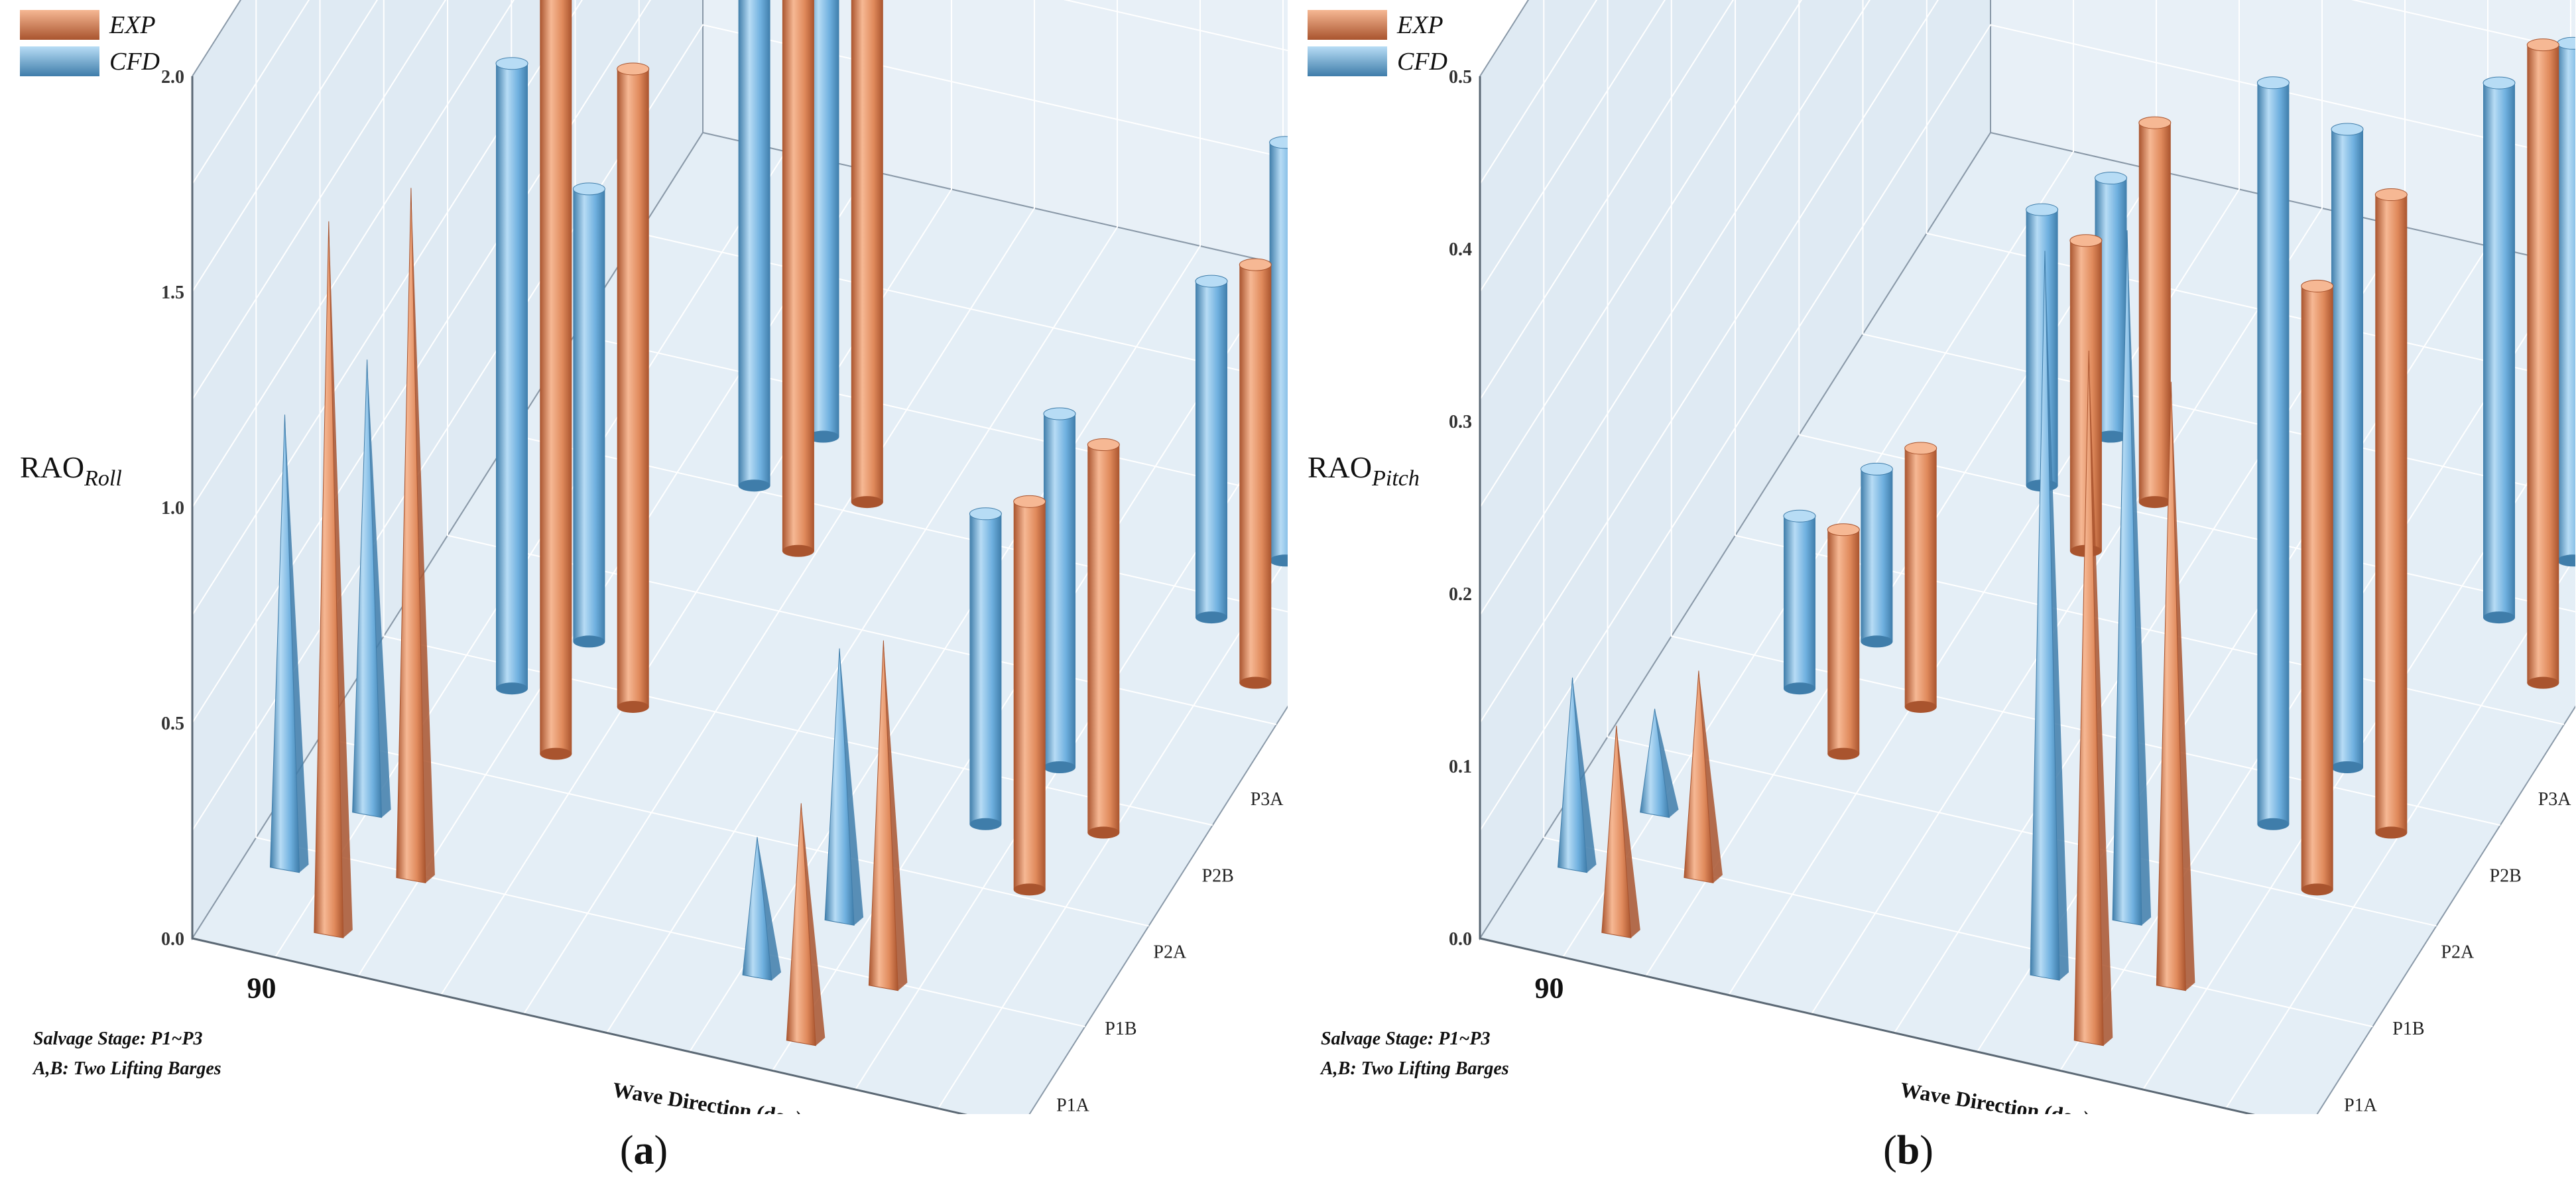  I want to click on gridline-wave, so click(2400, 832).